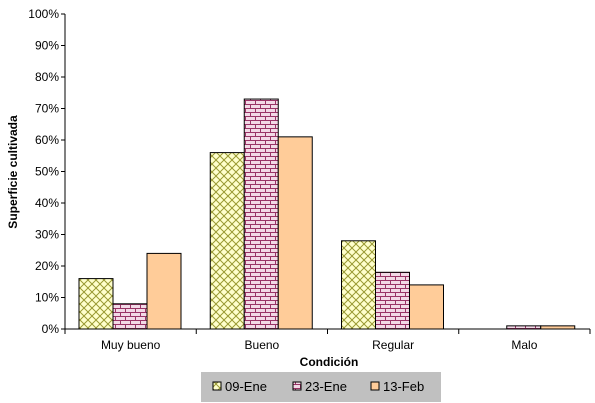  What do you see at coordinates (43, 14) in the screenshot?
I see `y-tick-label: 100%` at bounding box center [43, 14].